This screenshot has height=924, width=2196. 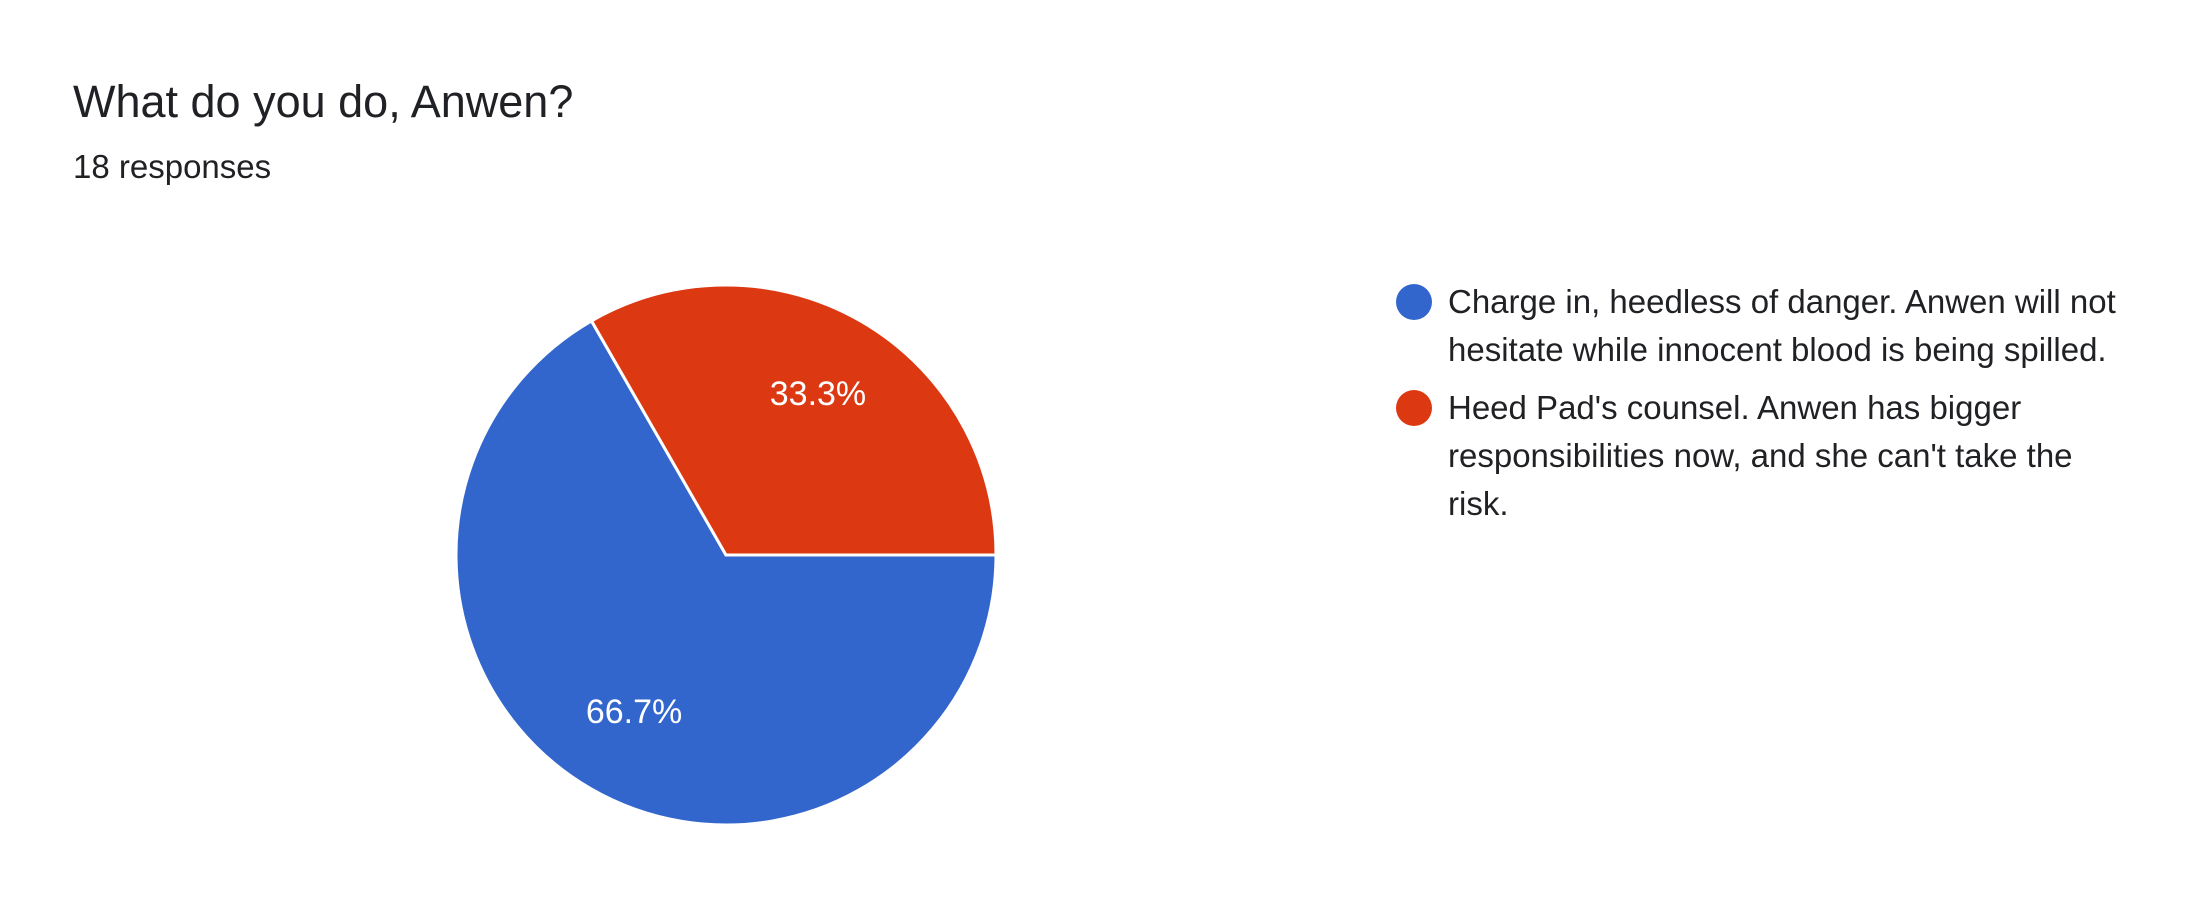 What do you see at coordinates (818, 394) in the screenshot?
I see `slice-label: 33.3%` at bounding box center [818, 394].